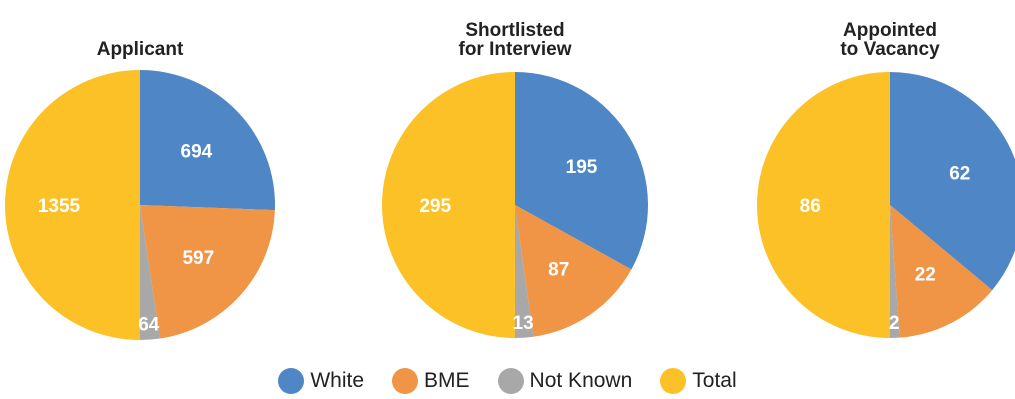  Describe the element at coordinates (197, 152) in the screenshot. I see `data-label-white: 694` at that location.